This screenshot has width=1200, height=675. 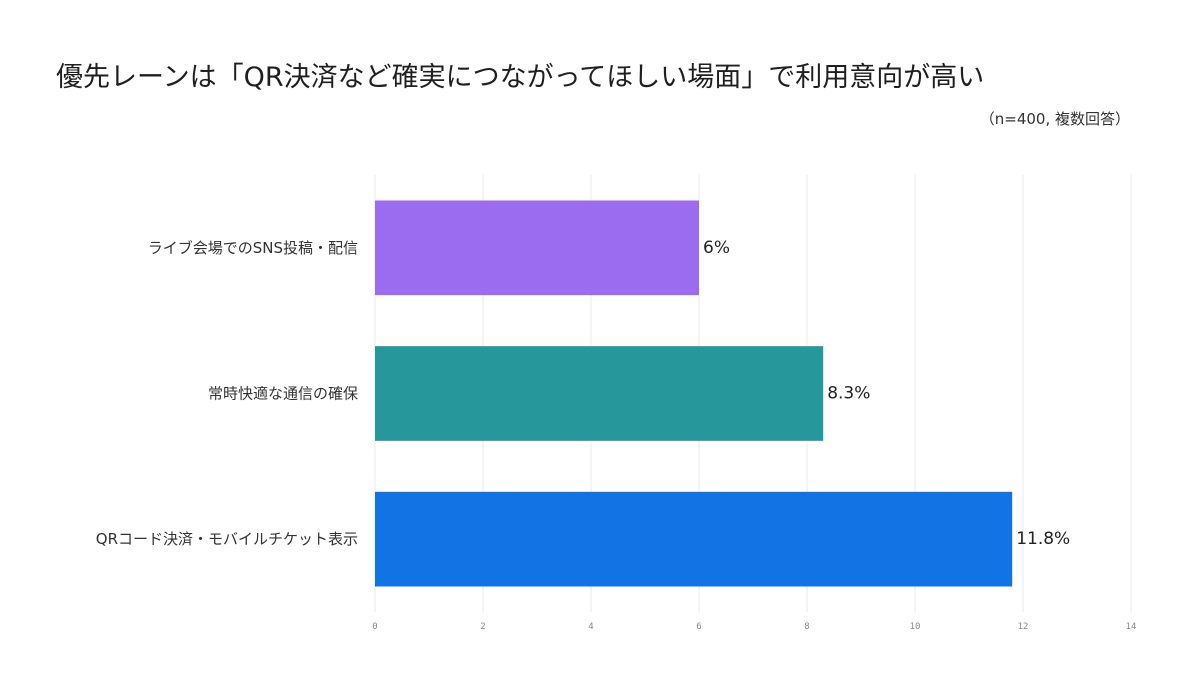 What do you see at coordinates (590, 627) in the screenshot?
I see `x-tick-label: 4` at bounding box center [590, 627].